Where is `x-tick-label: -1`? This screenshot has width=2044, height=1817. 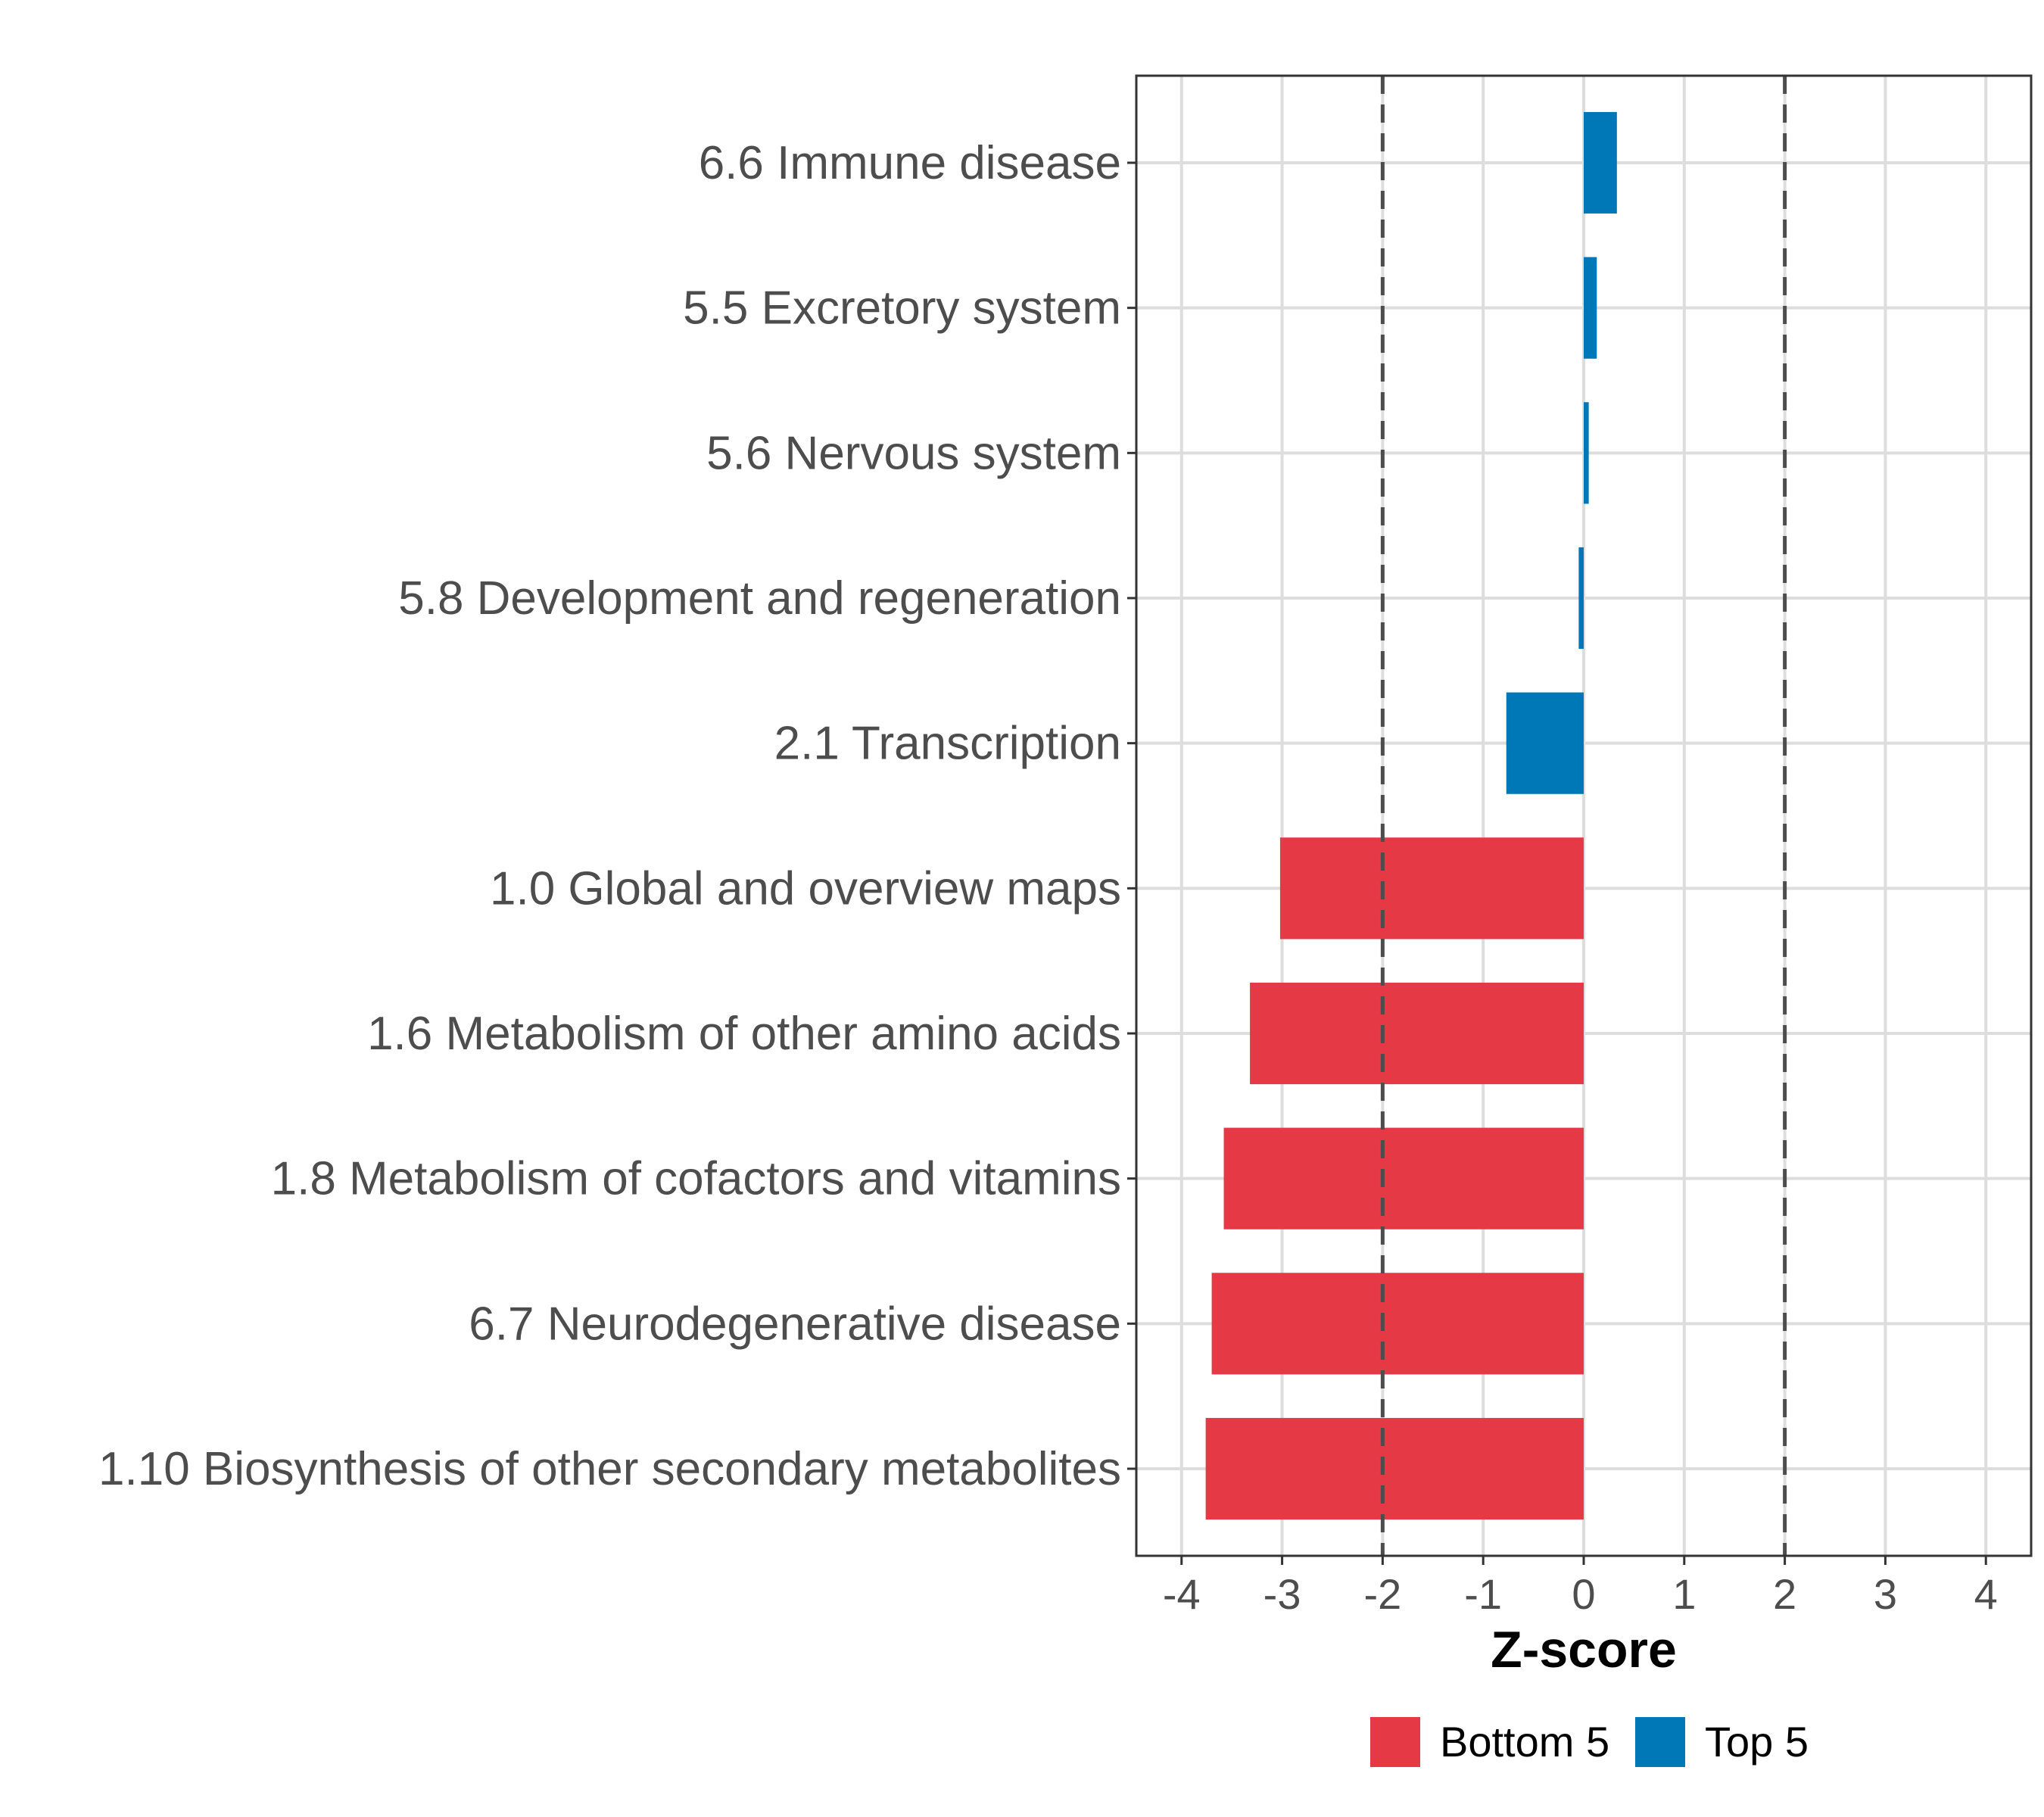
x-tick-label: -1 is located at coordinates (1483, 1594).